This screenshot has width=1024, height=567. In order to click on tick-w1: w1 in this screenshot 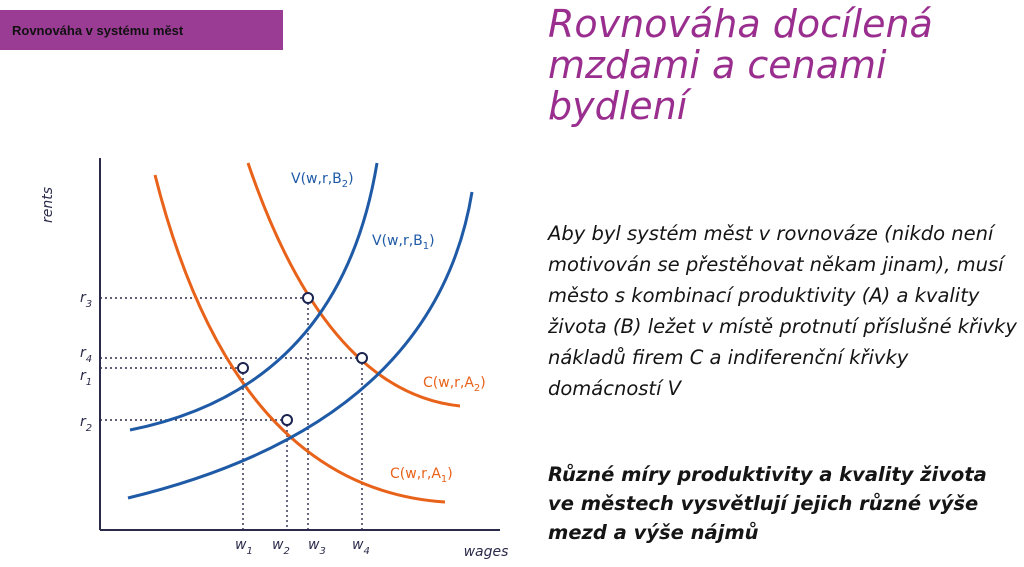, I will do `click(244, 547)`.